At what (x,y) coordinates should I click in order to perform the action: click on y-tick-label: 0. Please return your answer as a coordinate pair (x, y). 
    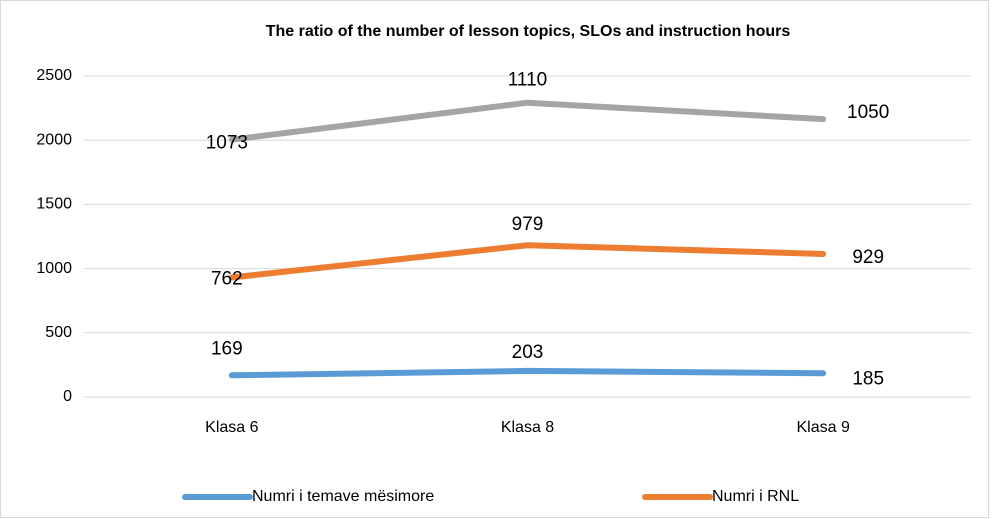
    Looking at the image, I should click on (67, 396).